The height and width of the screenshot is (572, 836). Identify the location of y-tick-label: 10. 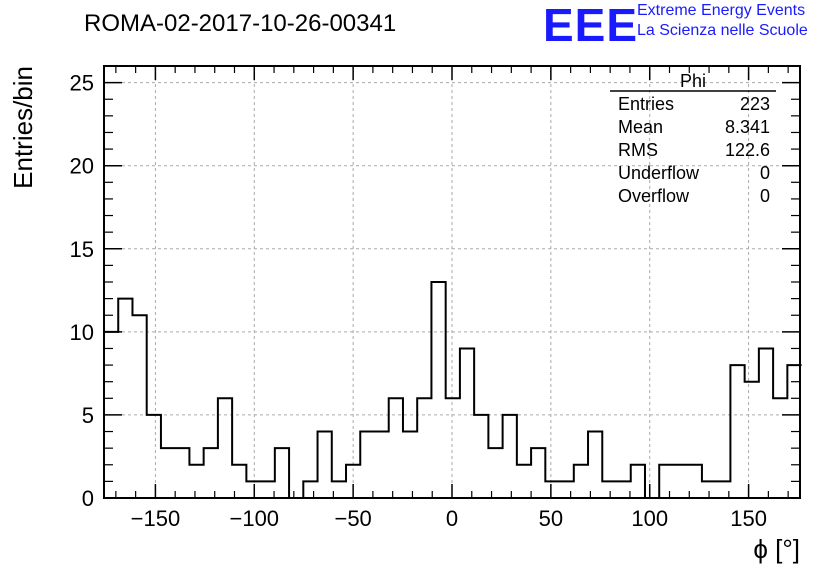
(82, 332).